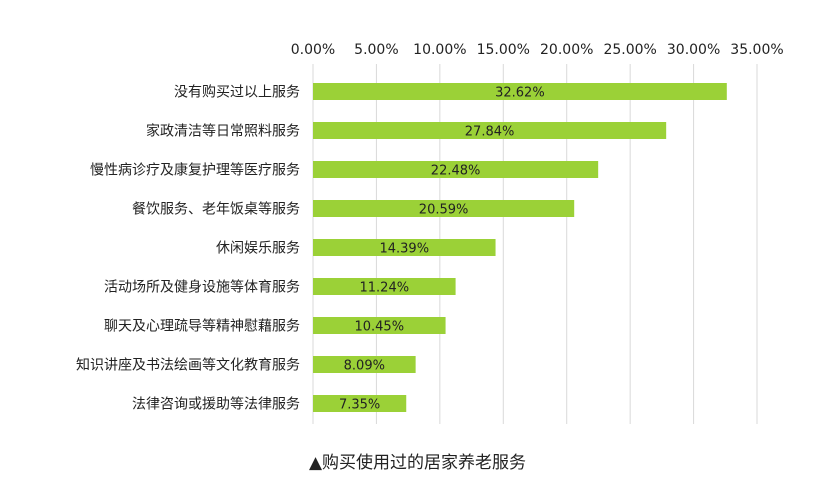  I want to click on data-label: 8.09%, so click(364, 366).